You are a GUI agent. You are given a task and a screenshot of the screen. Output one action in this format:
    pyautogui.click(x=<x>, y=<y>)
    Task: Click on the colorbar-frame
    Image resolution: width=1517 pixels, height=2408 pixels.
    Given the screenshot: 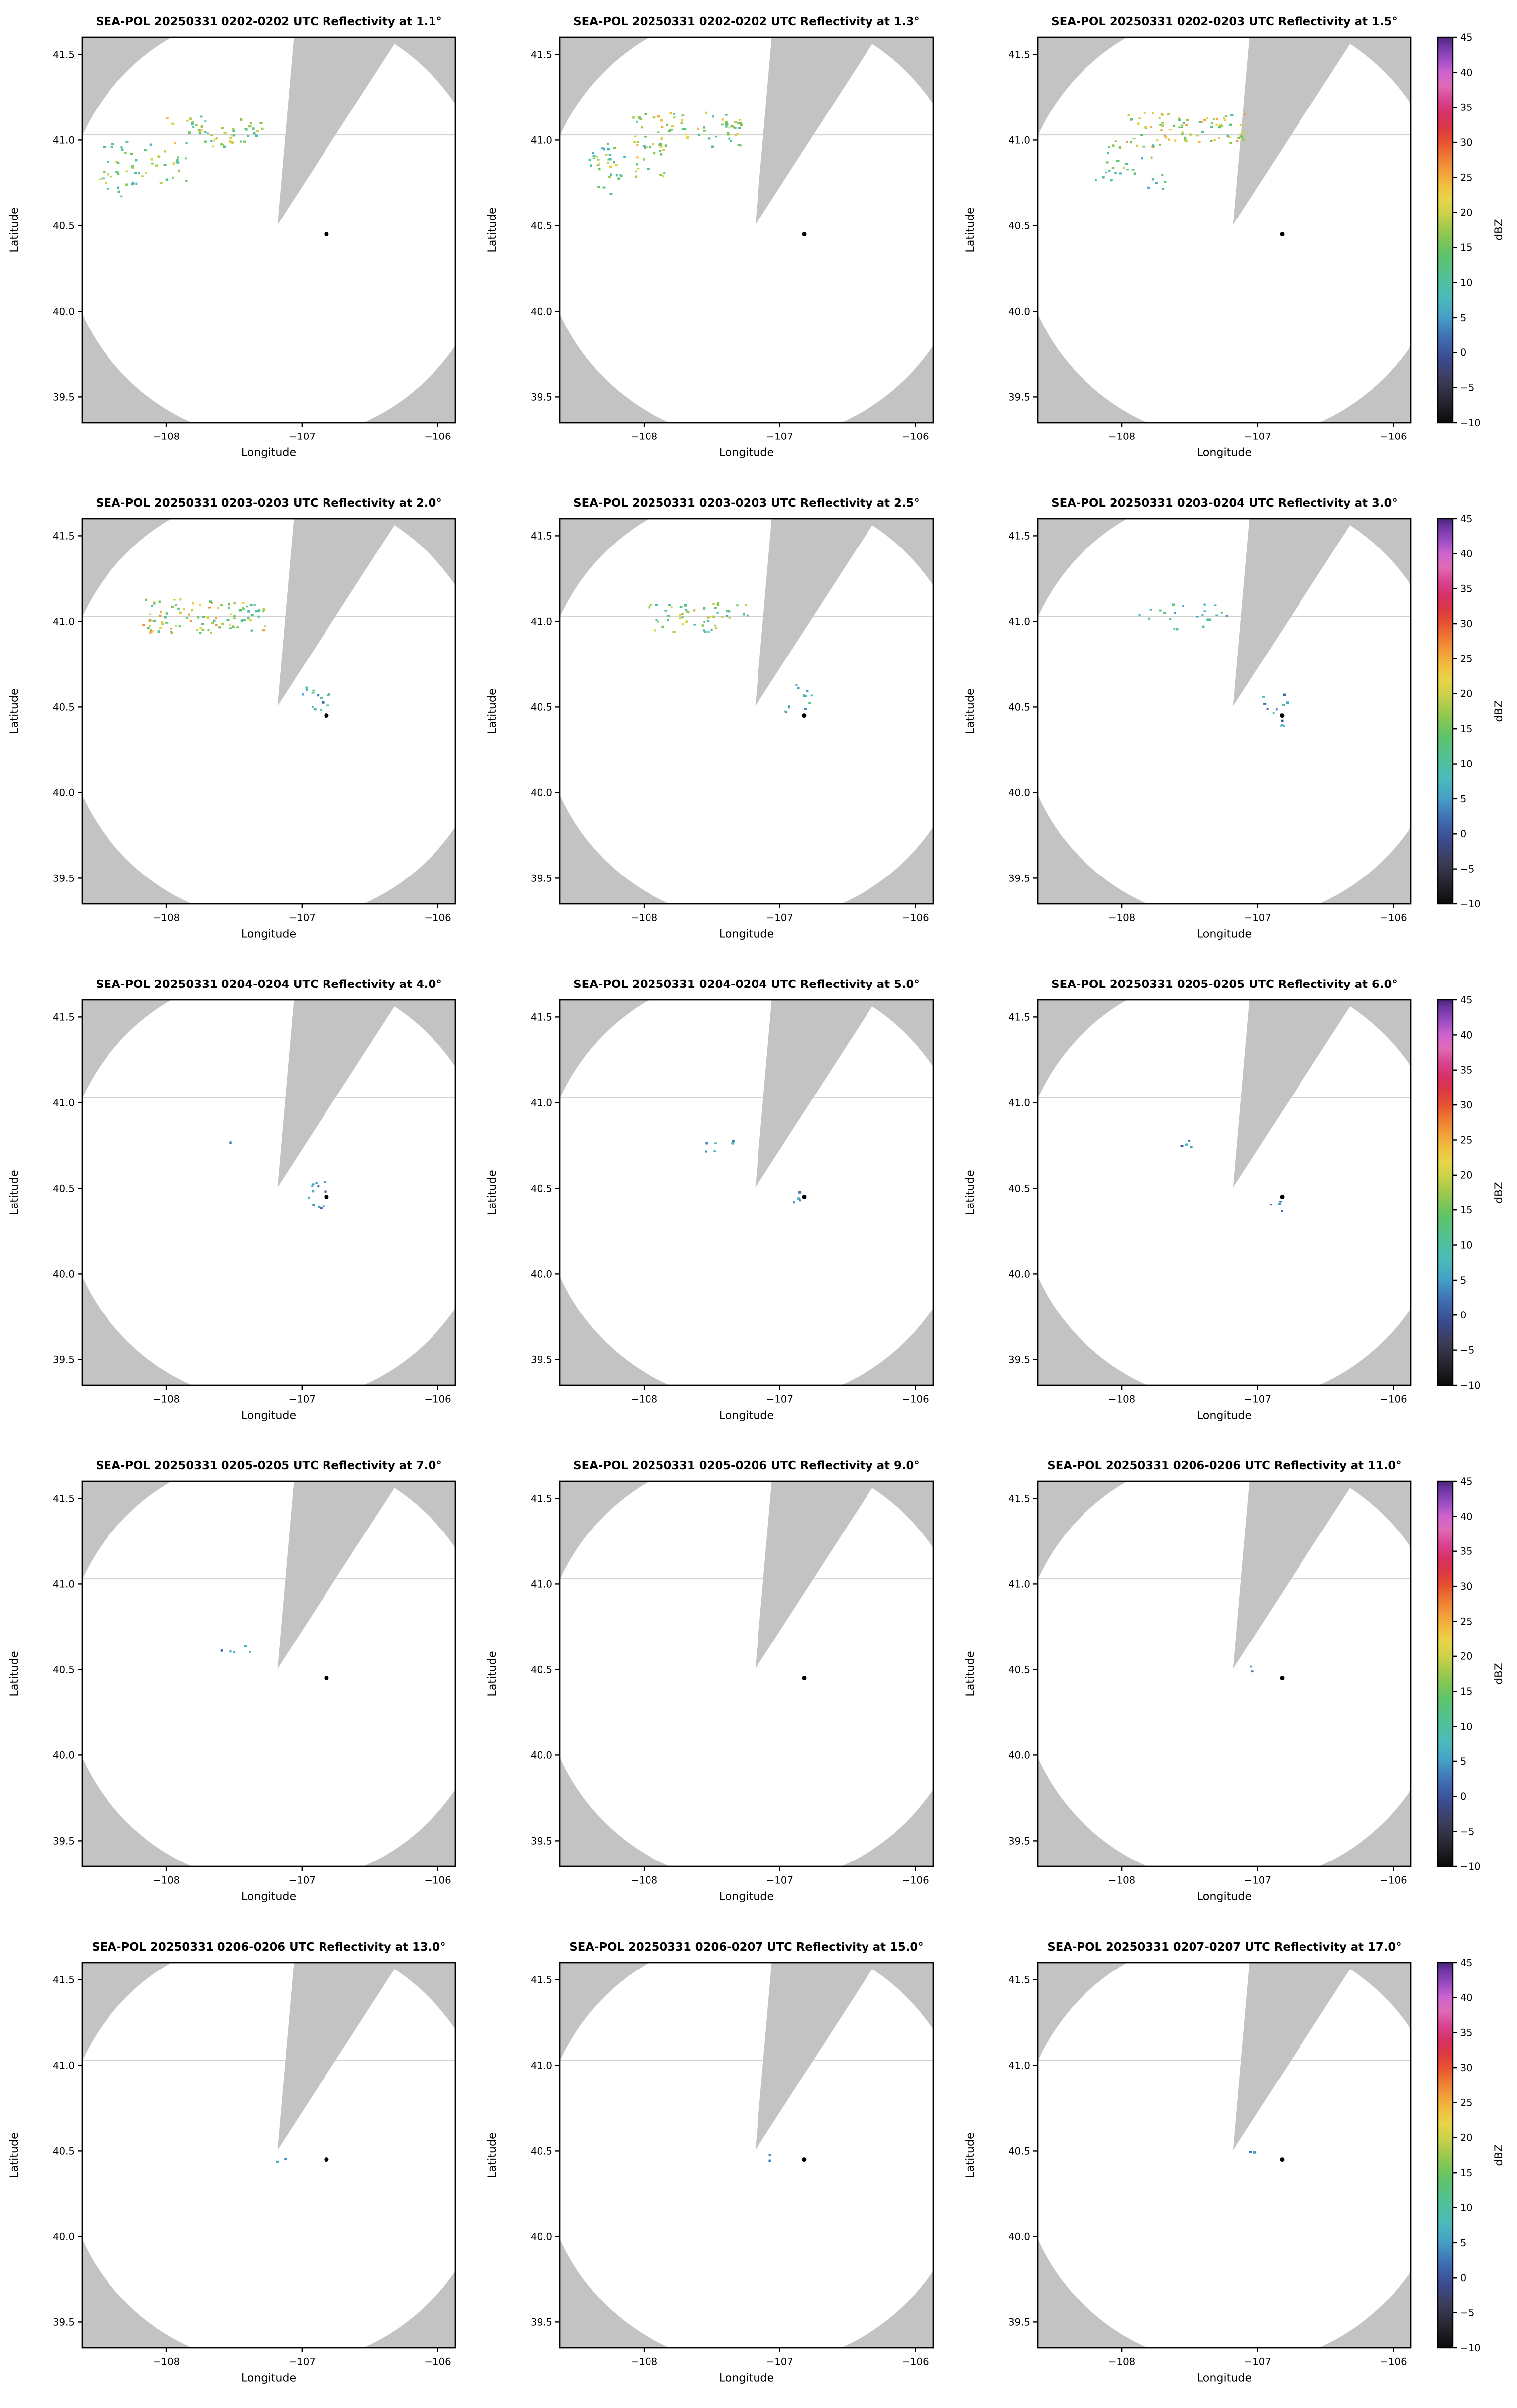 What is the action you would take?
    pyautogui.click(x=1445, y=1673)
    